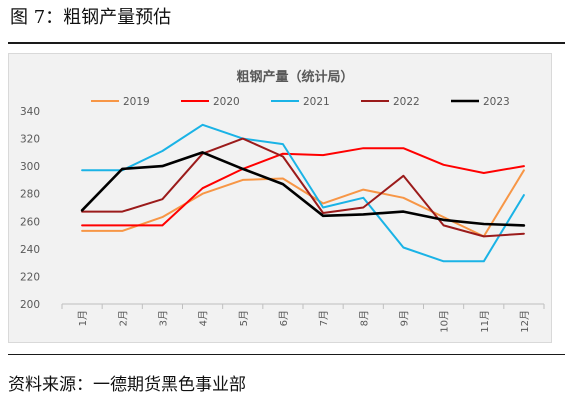  Describe the element at coordinates (30, 140) in the screenshot. I see `y-tick-label: 320` at that location.